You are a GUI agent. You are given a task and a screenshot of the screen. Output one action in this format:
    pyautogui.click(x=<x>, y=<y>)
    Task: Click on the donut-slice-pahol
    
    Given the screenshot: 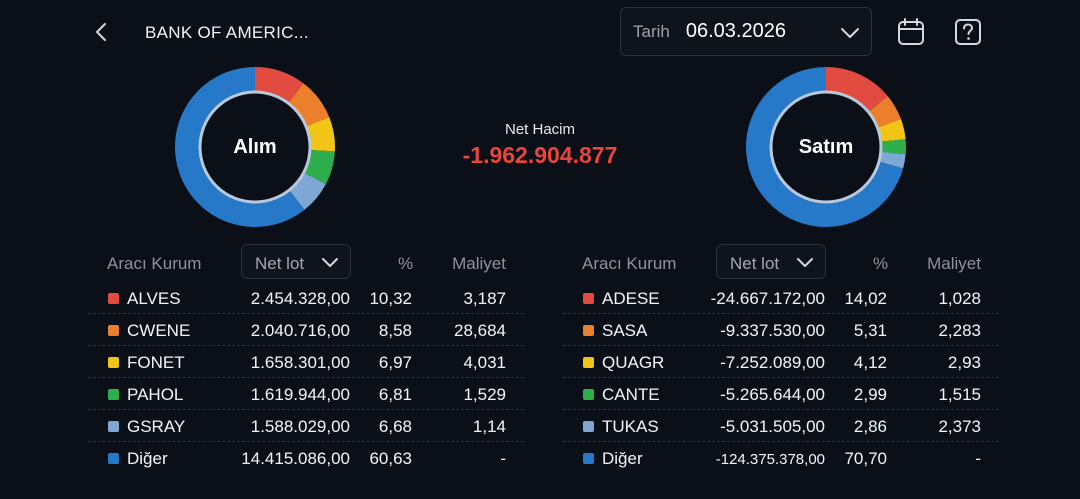 What is the action you would take?
    pyautogui.click(x=319, y=167)
    